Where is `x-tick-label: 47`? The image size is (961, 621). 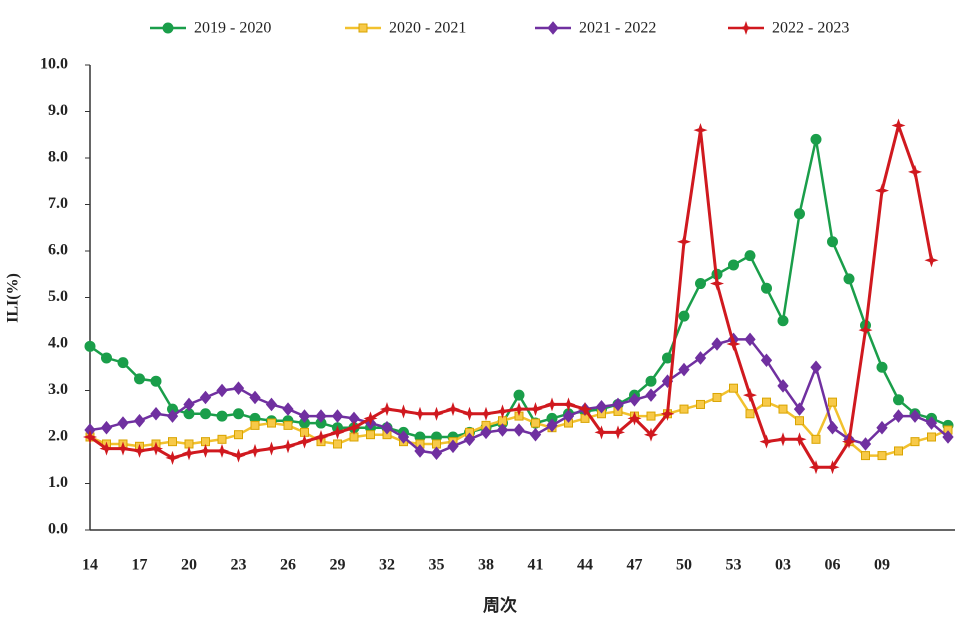 x-tick-label: 47 is located at coordinates (635, 565).